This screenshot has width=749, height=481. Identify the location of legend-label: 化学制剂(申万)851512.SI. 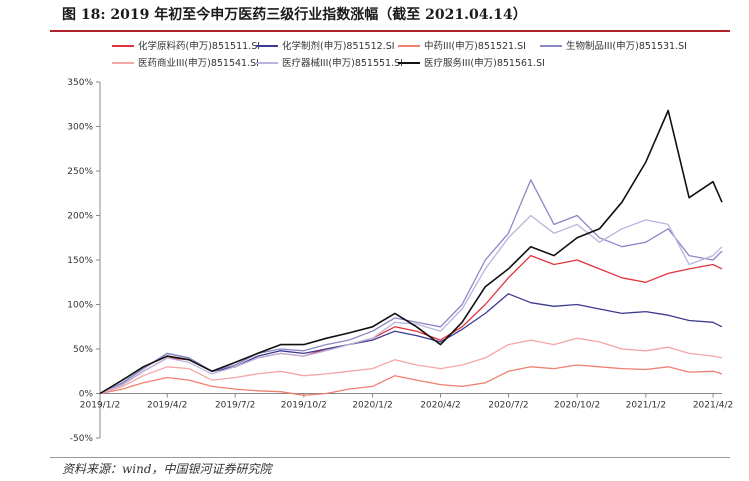
(338, 46).